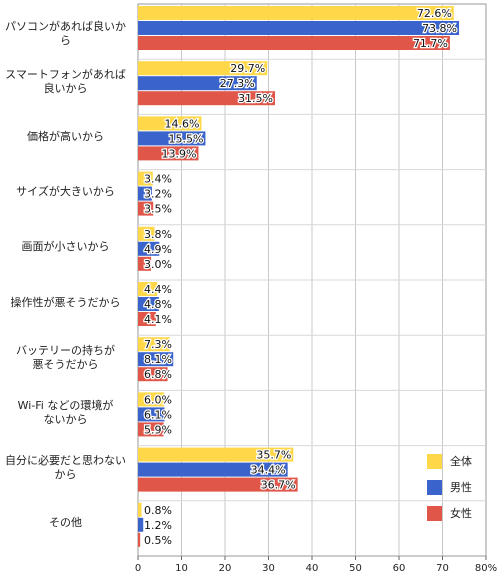  I want to click on value-label-1-3: 3.2%, so click(158, 194).